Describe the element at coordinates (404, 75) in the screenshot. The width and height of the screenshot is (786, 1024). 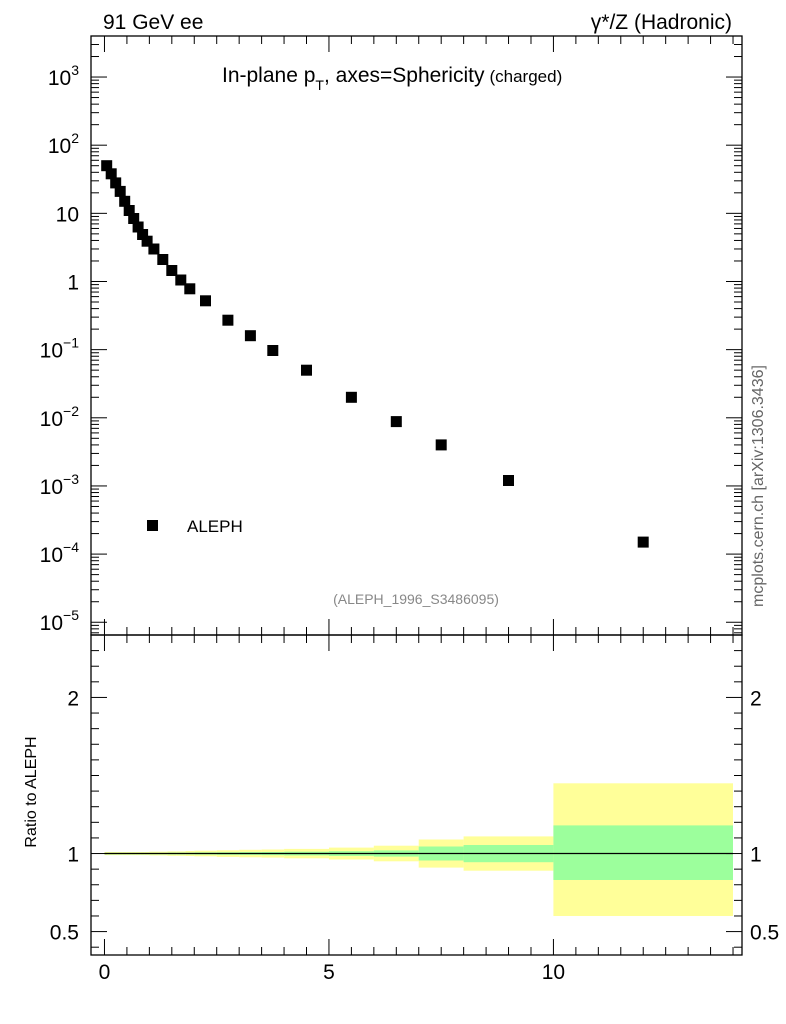
I see `plot-title-rest: , axes=Sphericity` at that location.